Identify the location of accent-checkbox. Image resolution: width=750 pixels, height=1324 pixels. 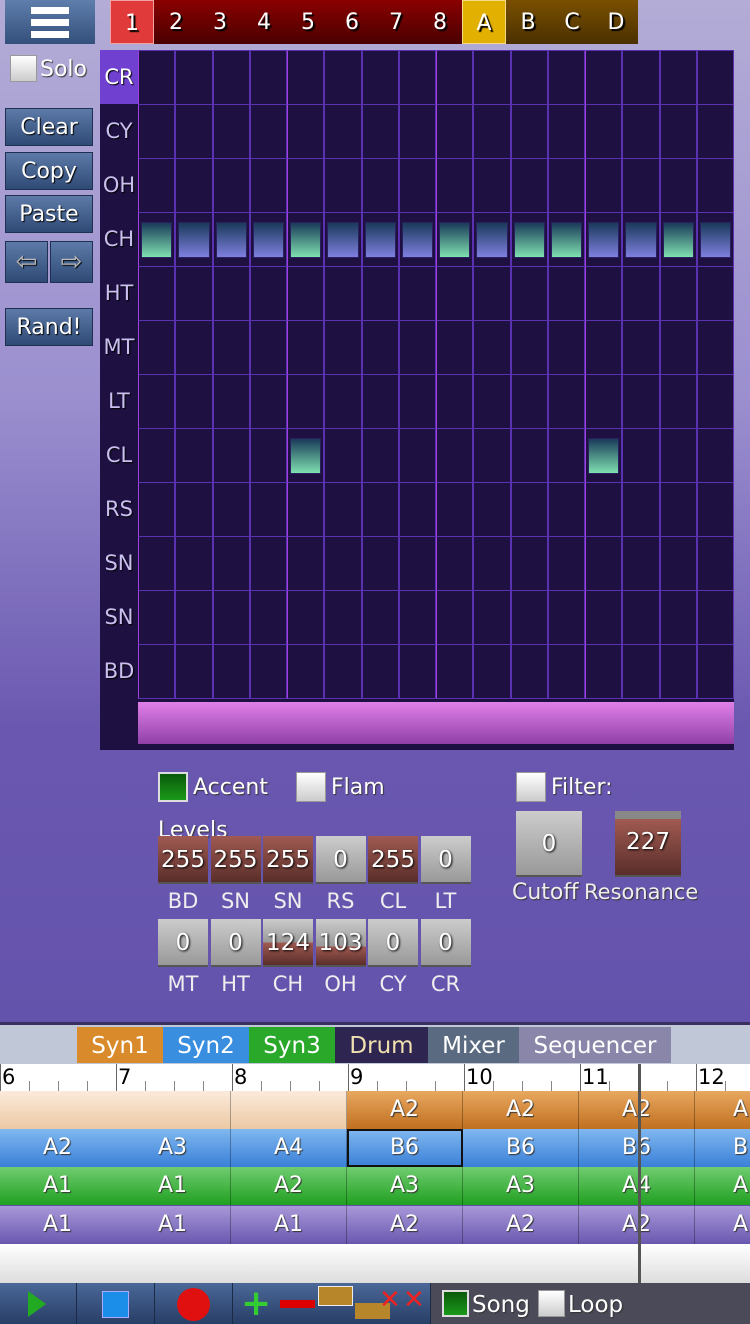
(173, 787).